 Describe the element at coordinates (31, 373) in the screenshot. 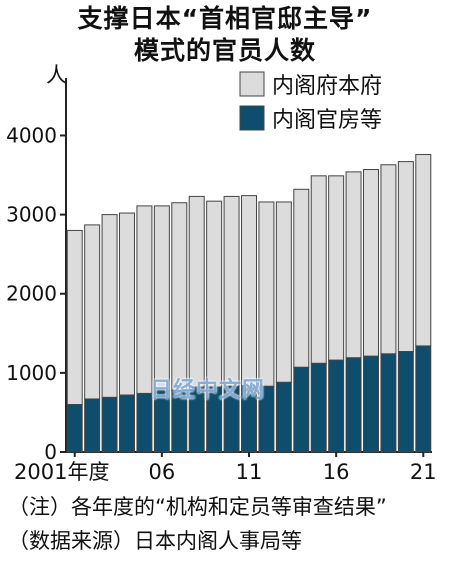

I see `y-tick-label: 1000` at that location.